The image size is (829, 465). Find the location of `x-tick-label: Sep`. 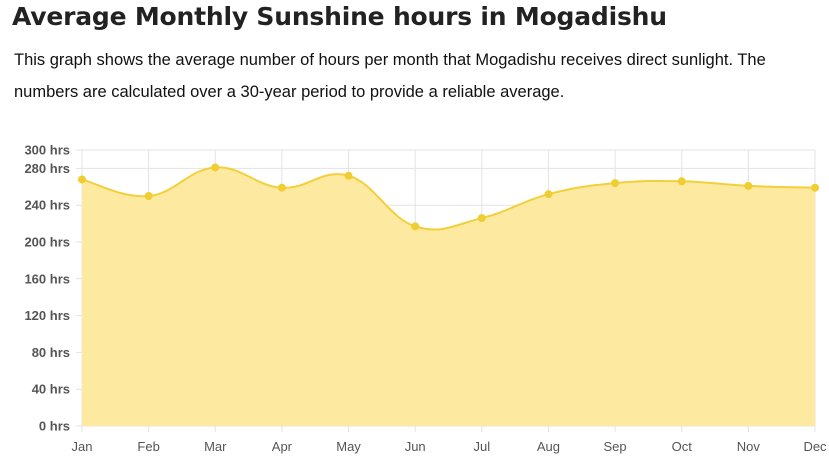

x-tick-label: Sep is located at coordinates (615, 446).